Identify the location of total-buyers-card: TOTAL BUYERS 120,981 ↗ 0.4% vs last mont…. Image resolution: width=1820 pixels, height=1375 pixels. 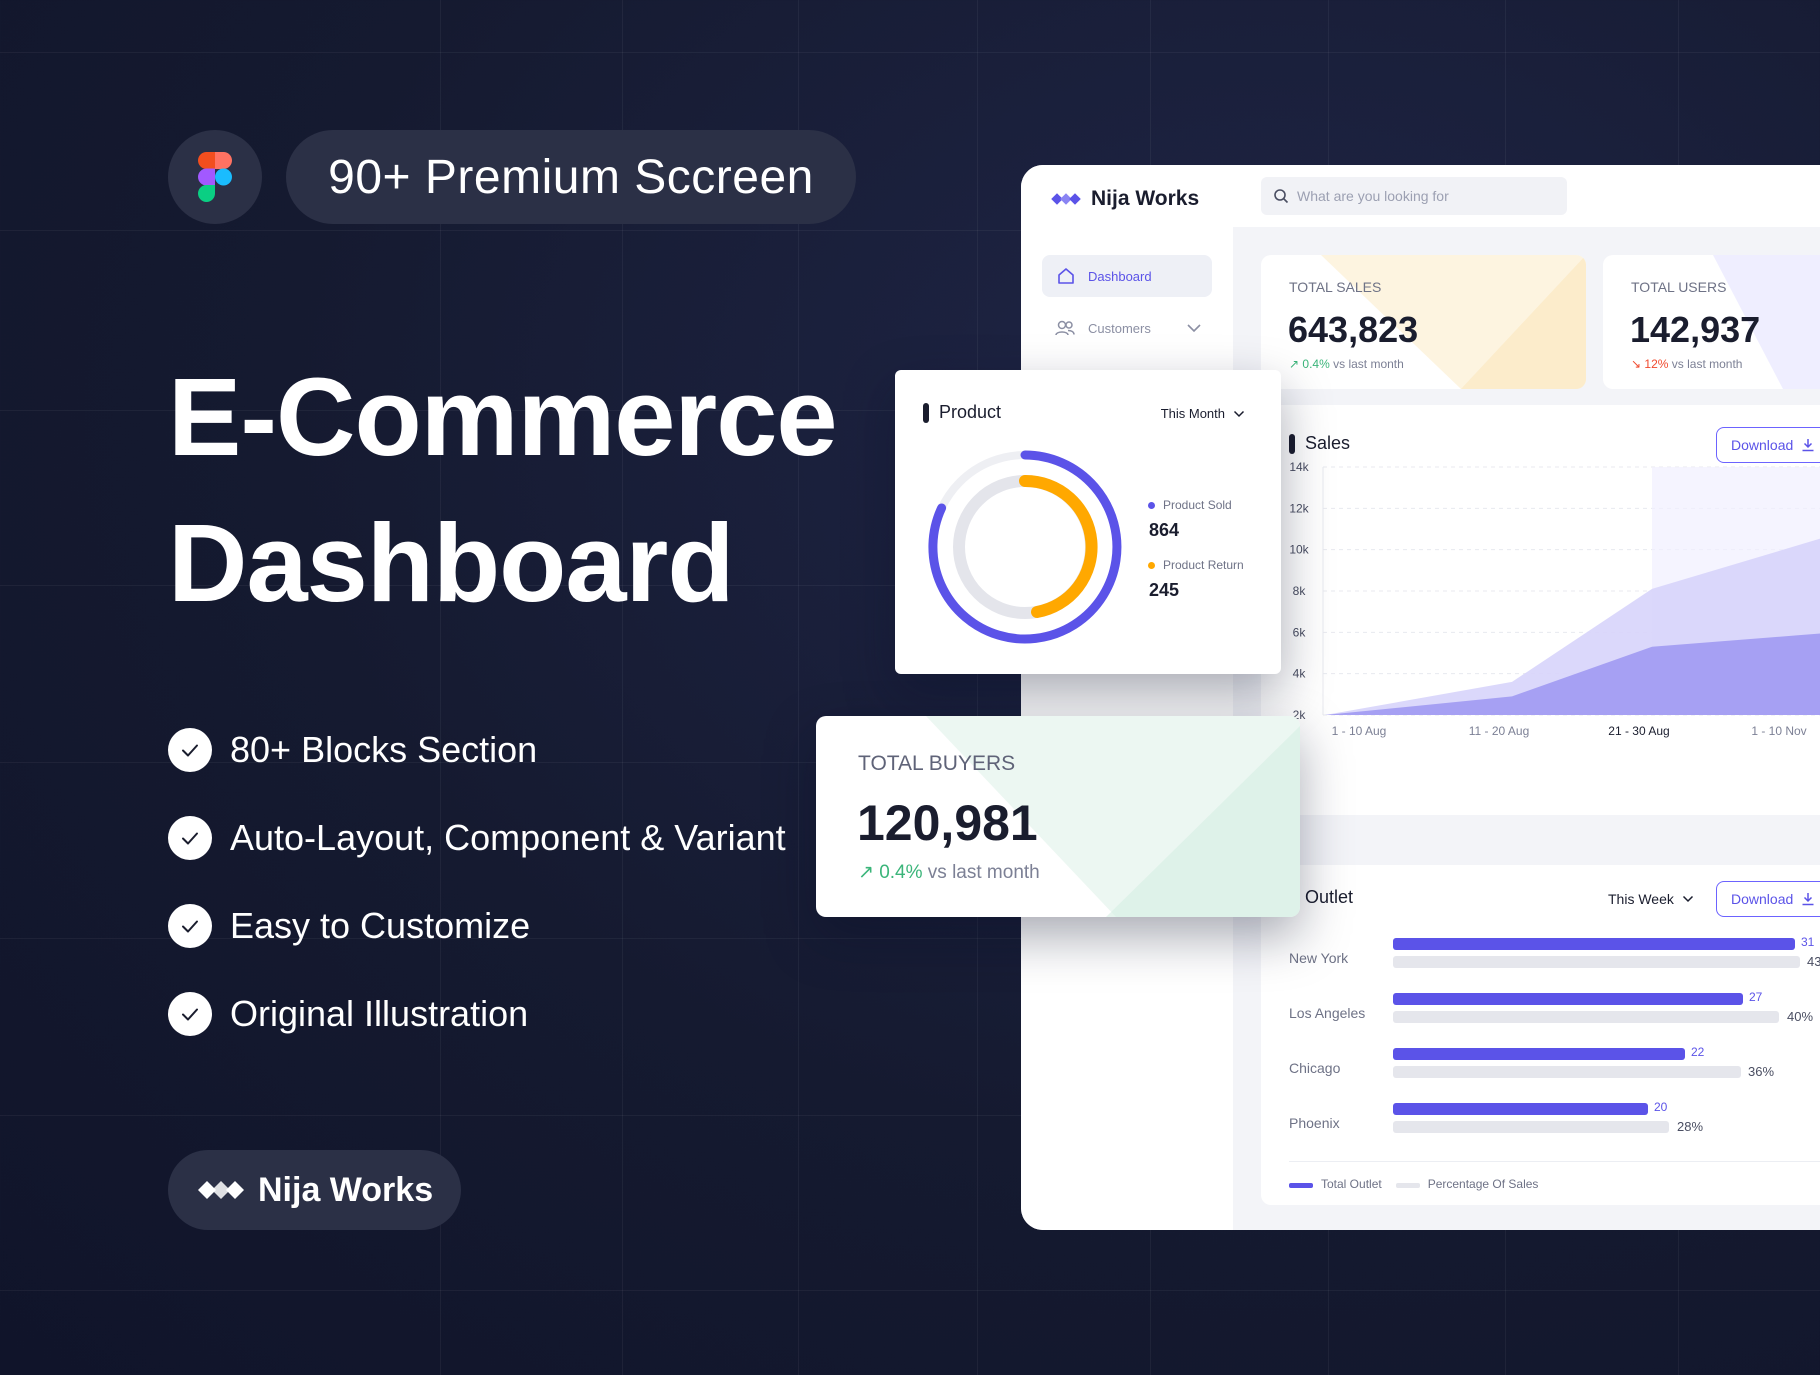
(1058, 816).